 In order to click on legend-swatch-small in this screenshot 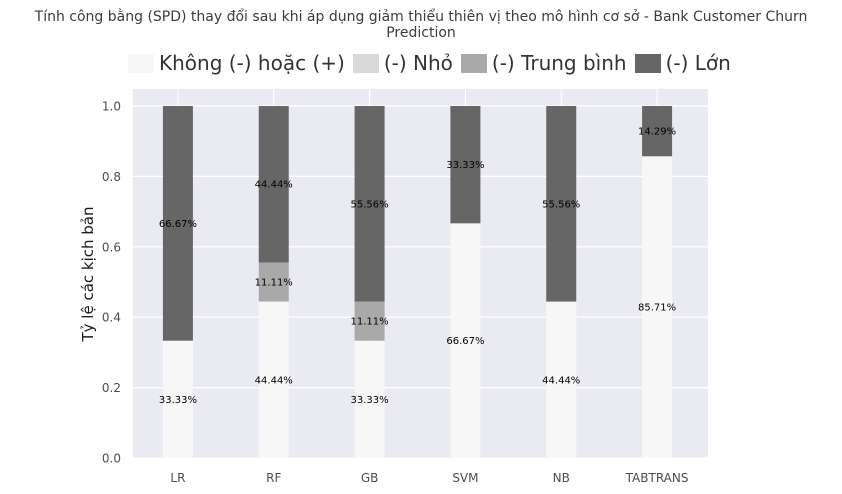, I will do `click(365, 63)`.